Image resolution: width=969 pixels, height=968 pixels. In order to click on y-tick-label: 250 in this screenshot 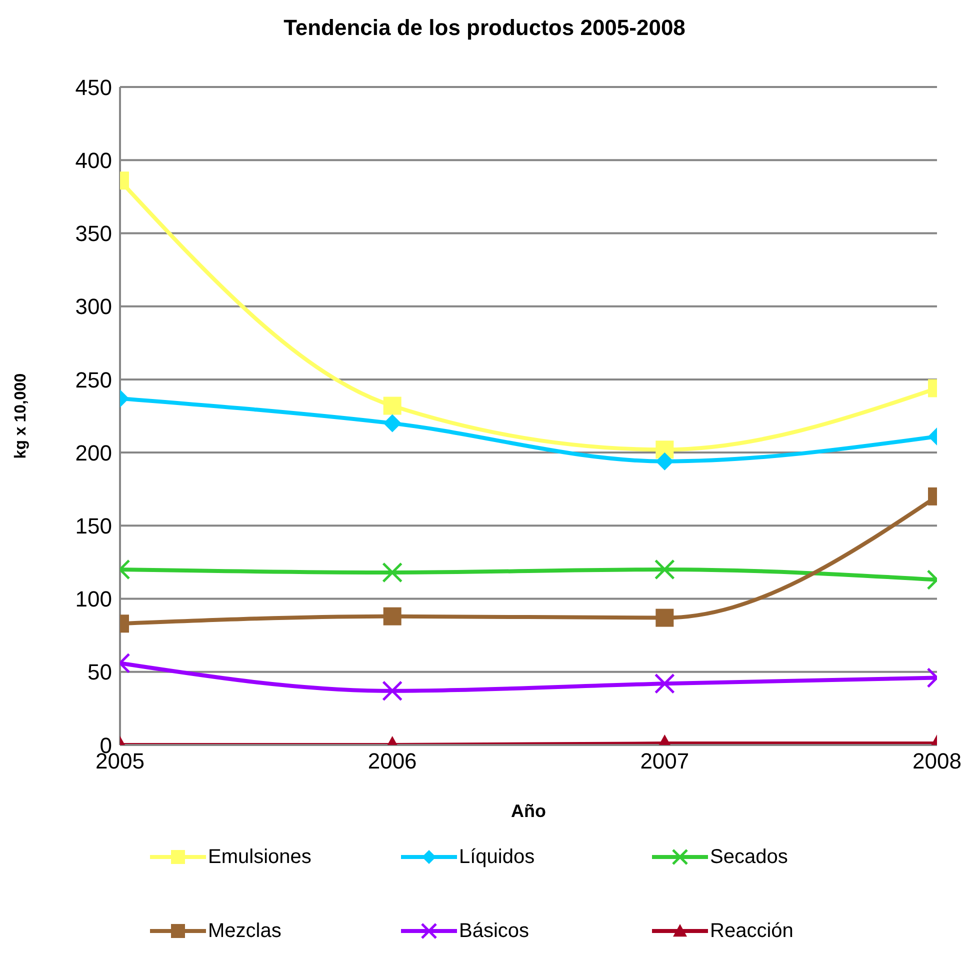, I will do `click(93, 379)`.